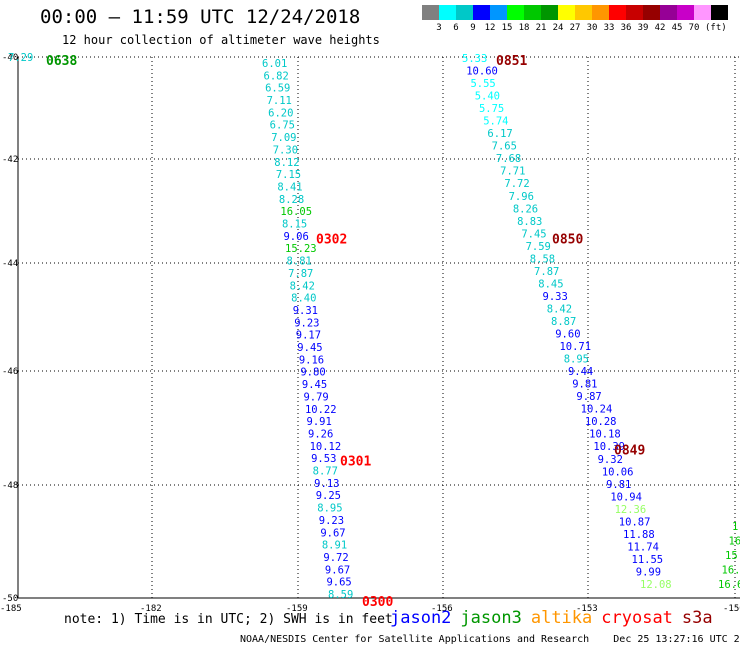  What do you see at coordinates (320, 434) in the screenshot?
I see `swh-value: 9.26` at bounding box center [320, 434].